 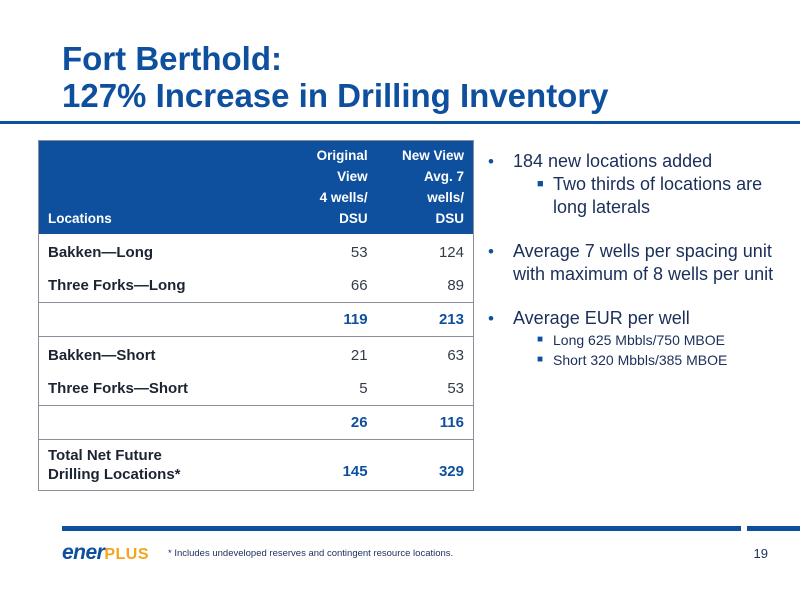 I want to click on footer-divider-gap, so click(x=744, y=528).